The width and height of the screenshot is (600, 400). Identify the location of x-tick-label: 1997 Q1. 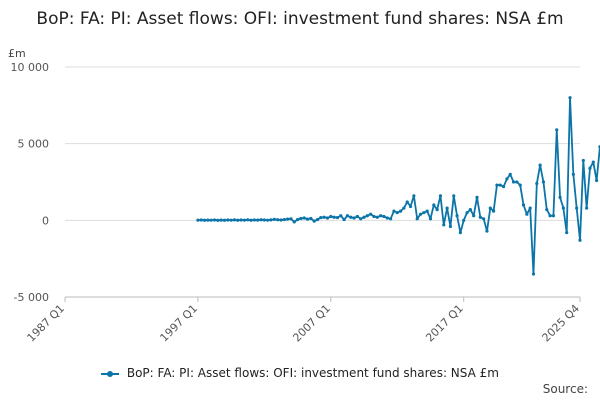
(178, 323).